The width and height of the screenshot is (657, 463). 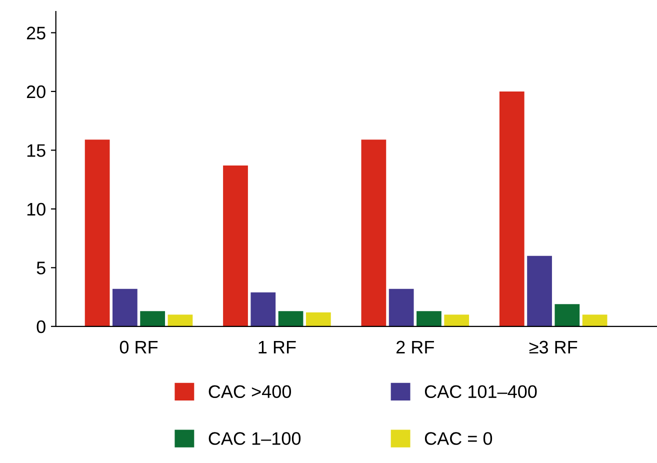 What do you see at coordinates (249, 391) in the screenshot?
I see `legend-label: CAC >400` at bounding box center [249, 391].